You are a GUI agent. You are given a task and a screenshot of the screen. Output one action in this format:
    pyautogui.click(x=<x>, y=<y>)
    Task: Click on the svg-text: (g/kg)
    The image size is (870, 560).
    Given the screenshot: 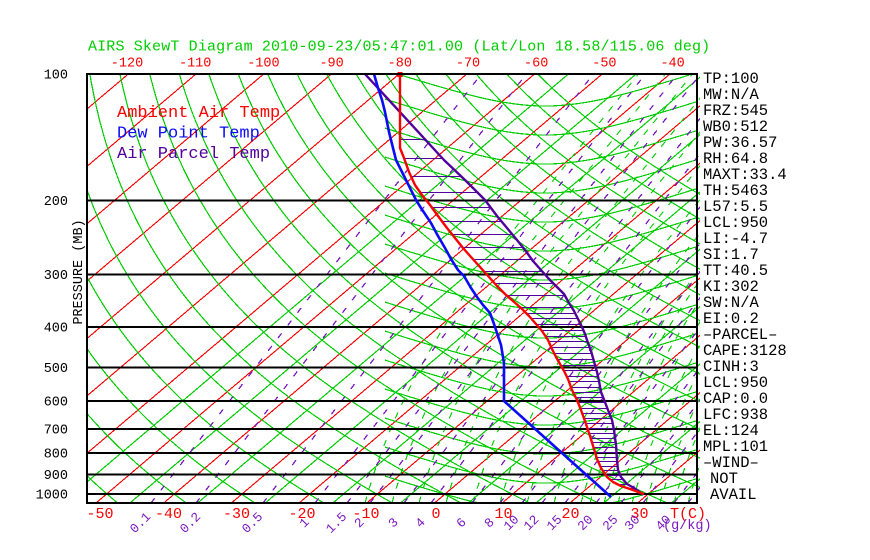 What is the action you would take?
    pyautogui.click(x=687, y=526)
    